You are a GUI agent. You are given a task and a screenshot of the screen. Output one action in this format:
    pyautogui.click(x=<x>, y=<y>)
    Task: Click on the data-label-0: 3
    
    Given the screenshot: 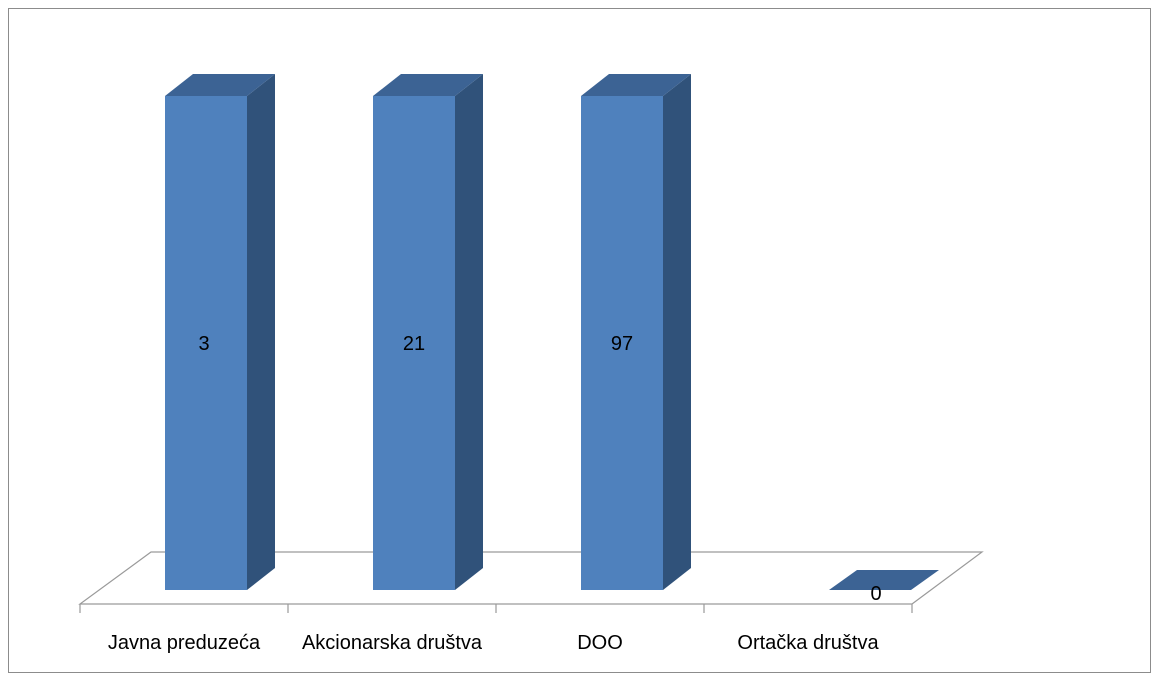 What is the action you would take?
    pyautogui.click(x=203, y=344)
    